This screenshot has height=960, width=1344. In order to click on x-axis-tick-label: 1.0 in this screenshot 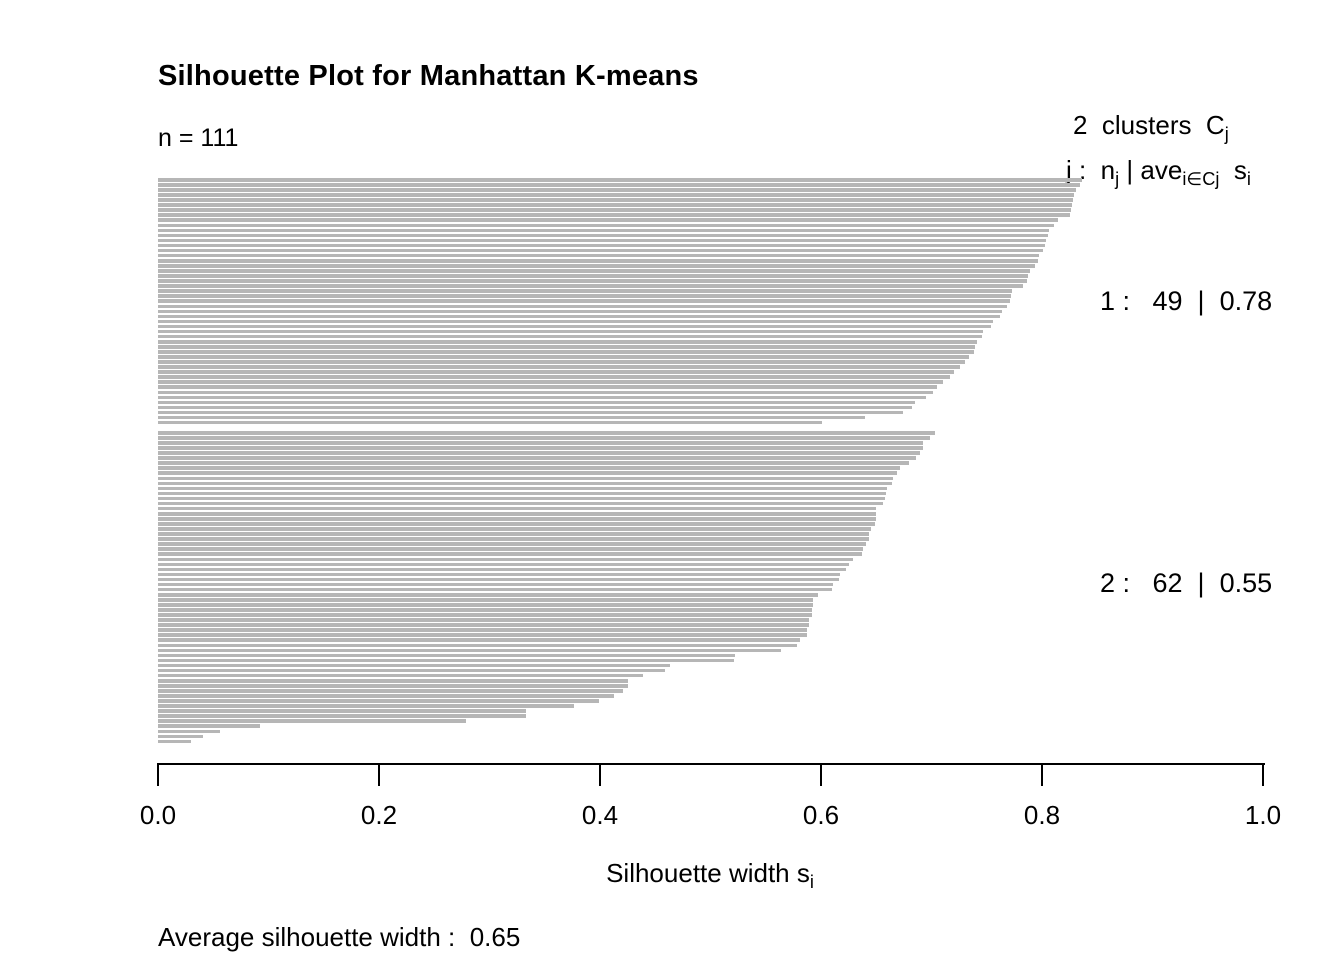, I will do `click(1263, 815)`.